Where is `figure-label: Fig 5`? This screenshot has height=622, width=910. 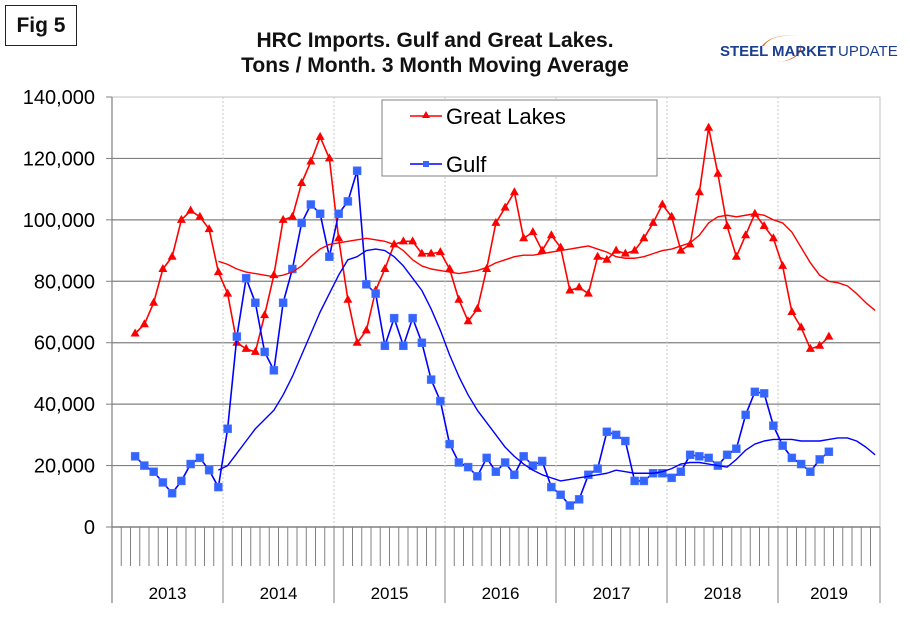 figure-label: Fig 5 is located at coordinates (41, 25).